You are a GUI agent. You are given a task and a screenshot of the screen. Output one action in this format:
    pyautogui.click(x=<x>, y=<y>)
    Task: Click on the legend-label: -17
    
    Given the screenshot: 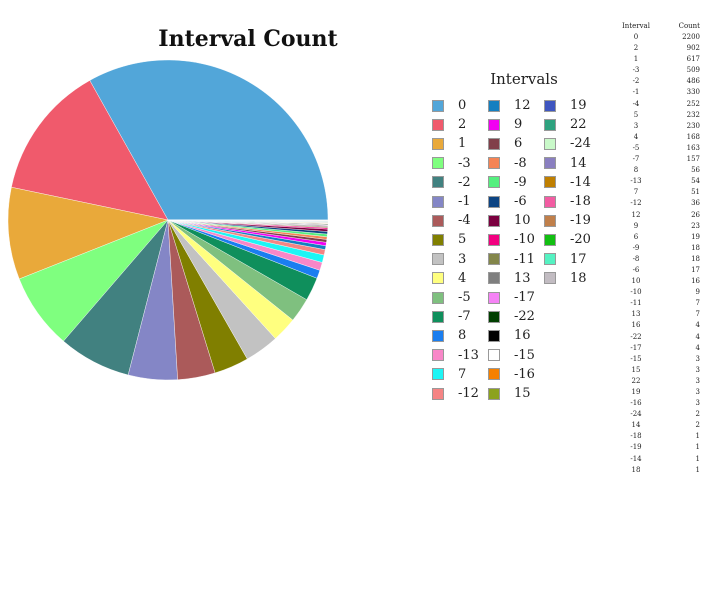 What is the action you would take?
    pyautogui.click(x=524, y=297)
    